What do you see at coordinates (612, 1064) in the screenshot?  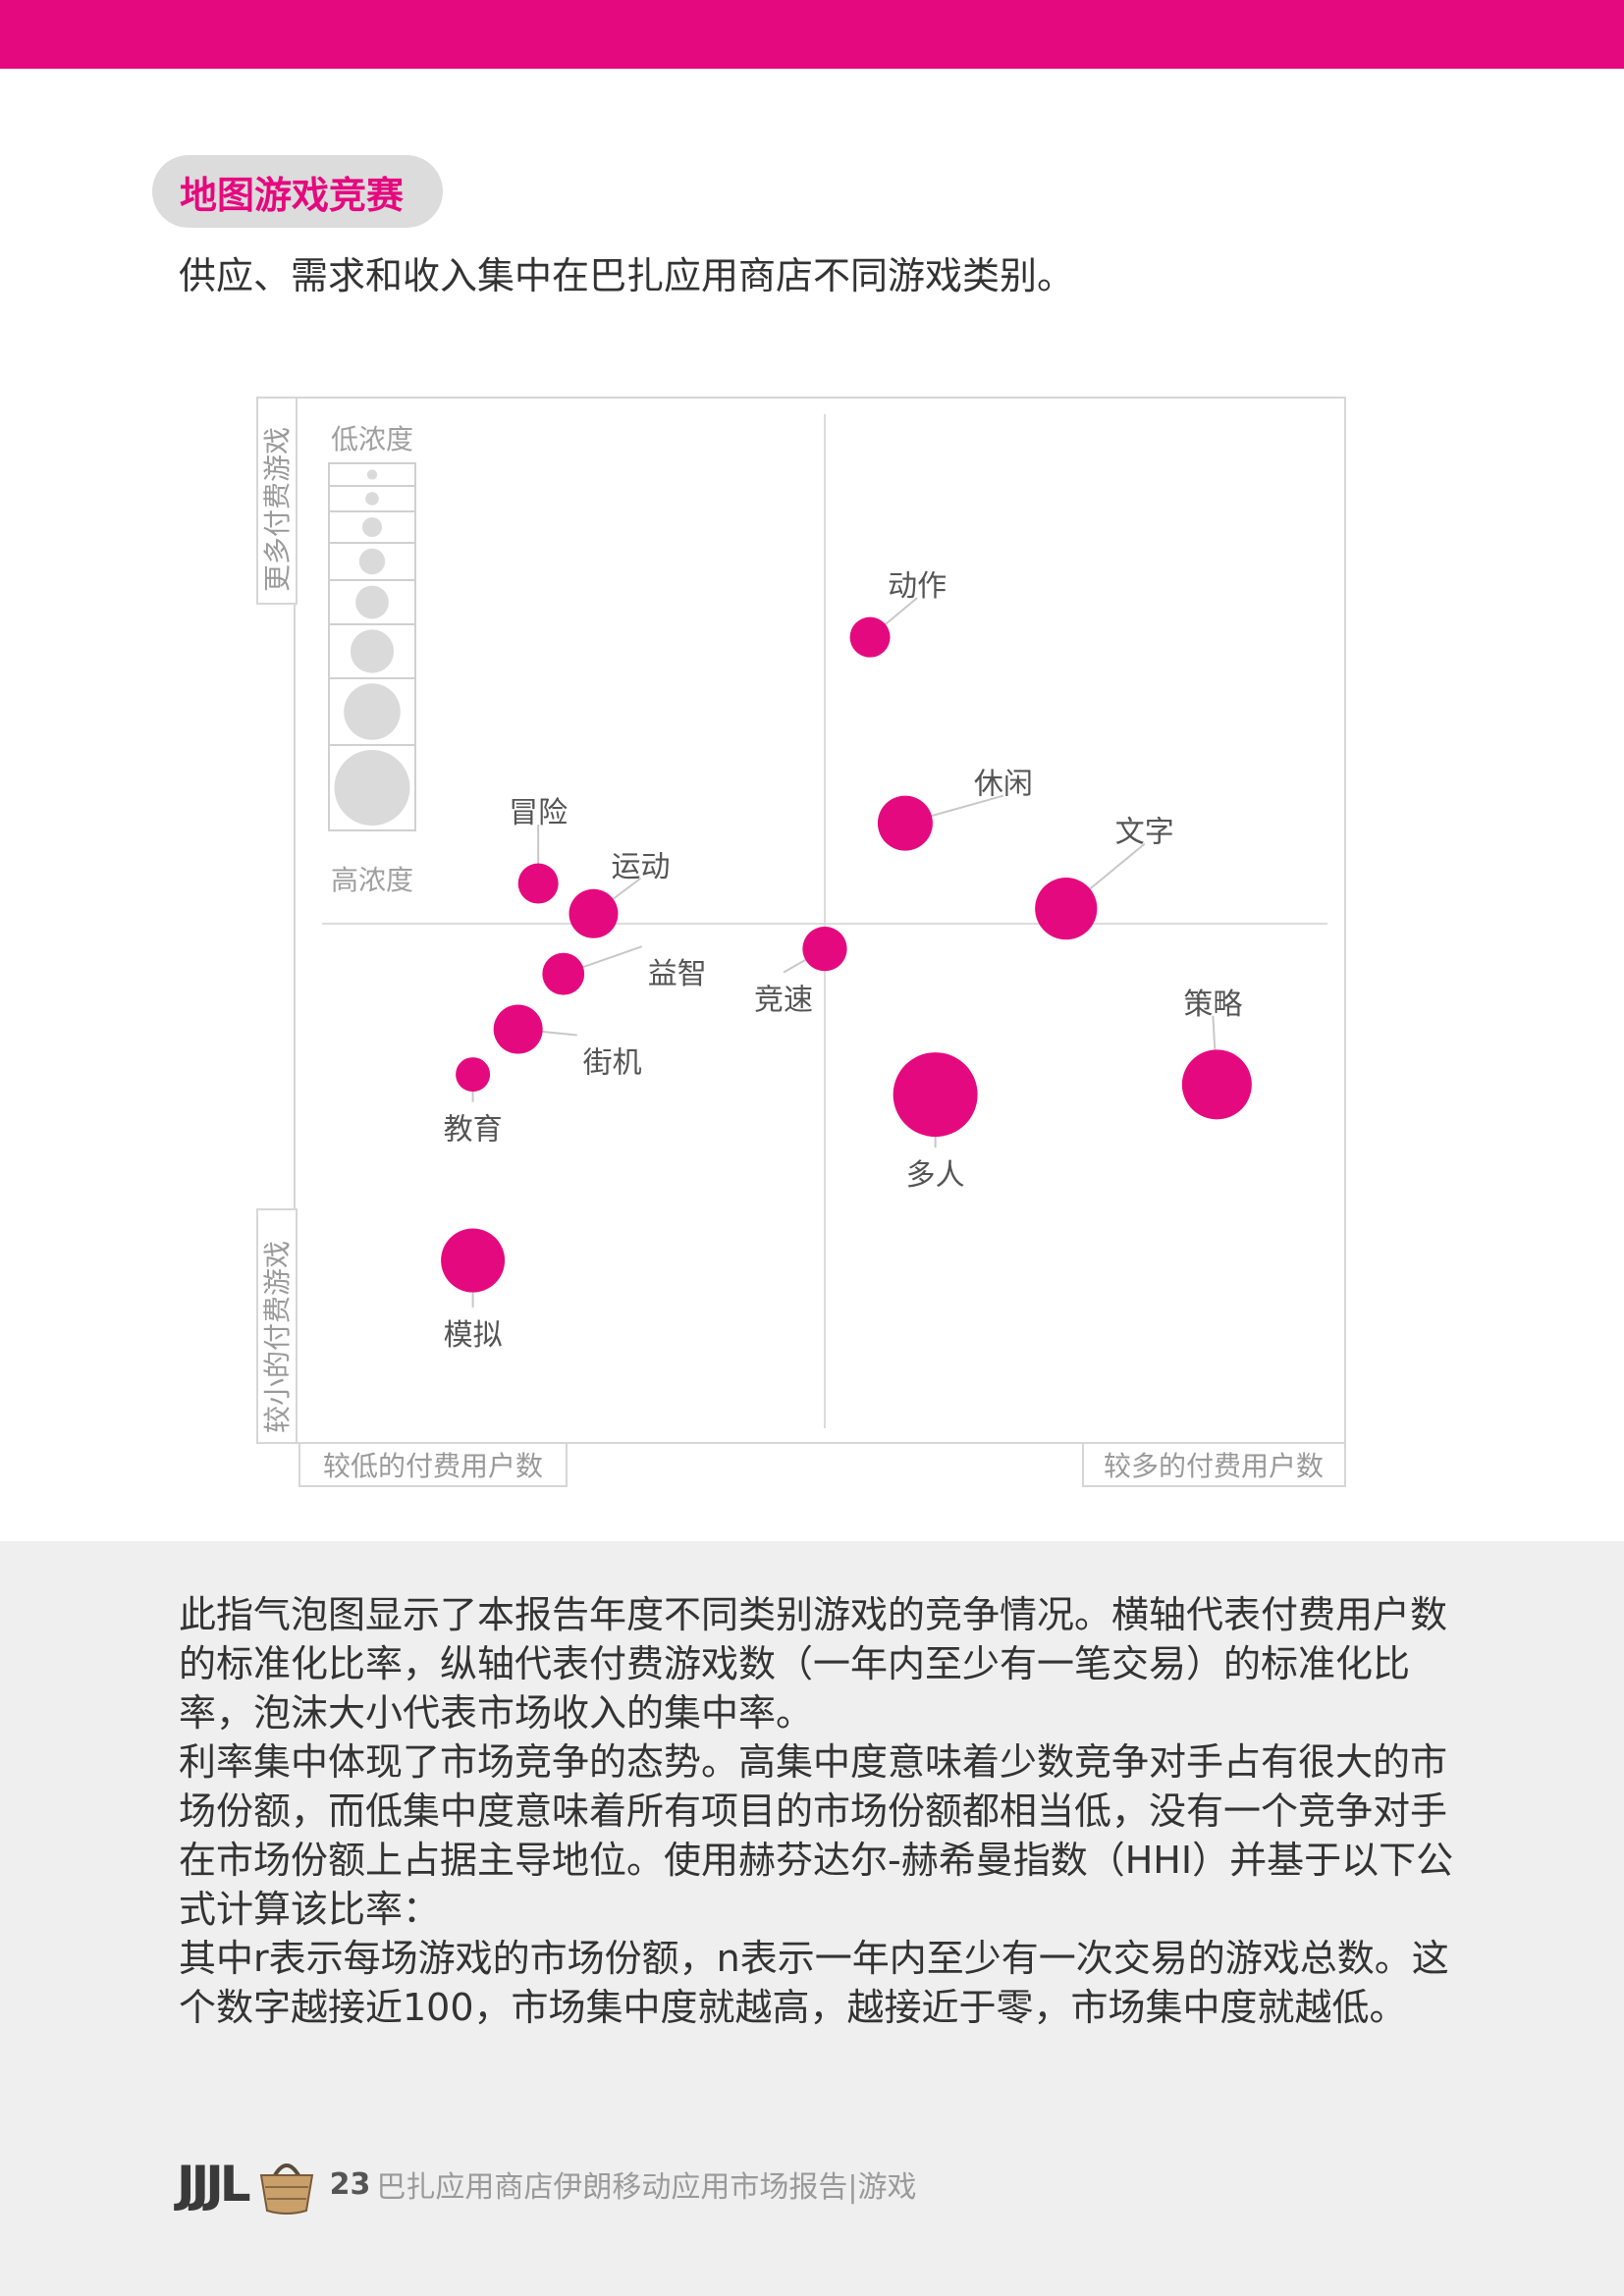 I see `bubble-label: 街机` at bounding box center [612, 1064].